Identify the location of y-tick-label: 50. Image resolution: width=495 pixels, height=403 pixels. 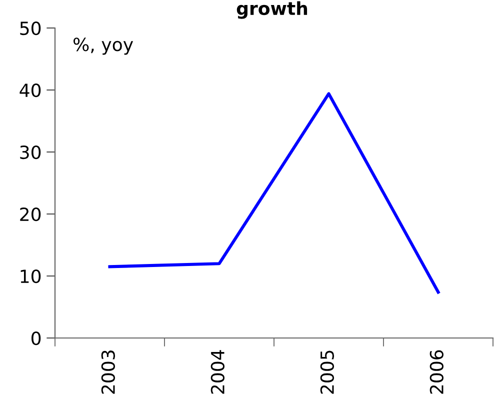
(30, 28).